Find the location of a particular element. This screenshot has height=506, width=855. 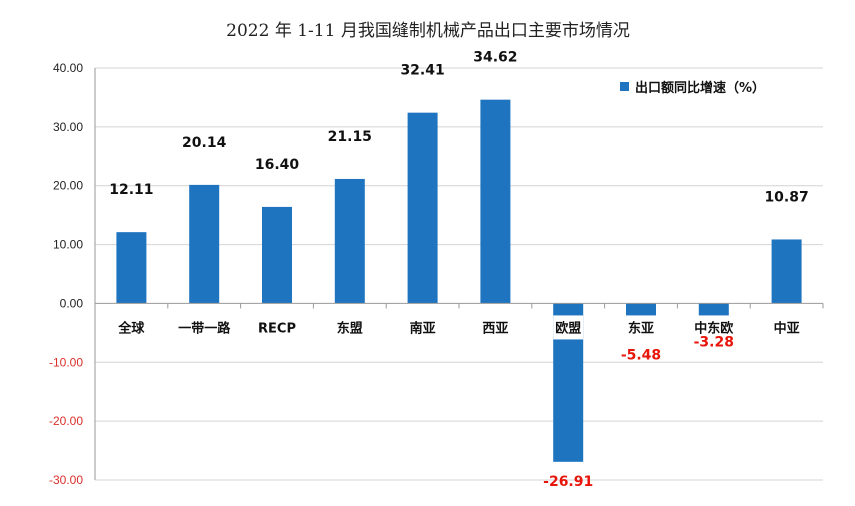

y-tick-label: 10.00 is located at coordinates (68, 245).